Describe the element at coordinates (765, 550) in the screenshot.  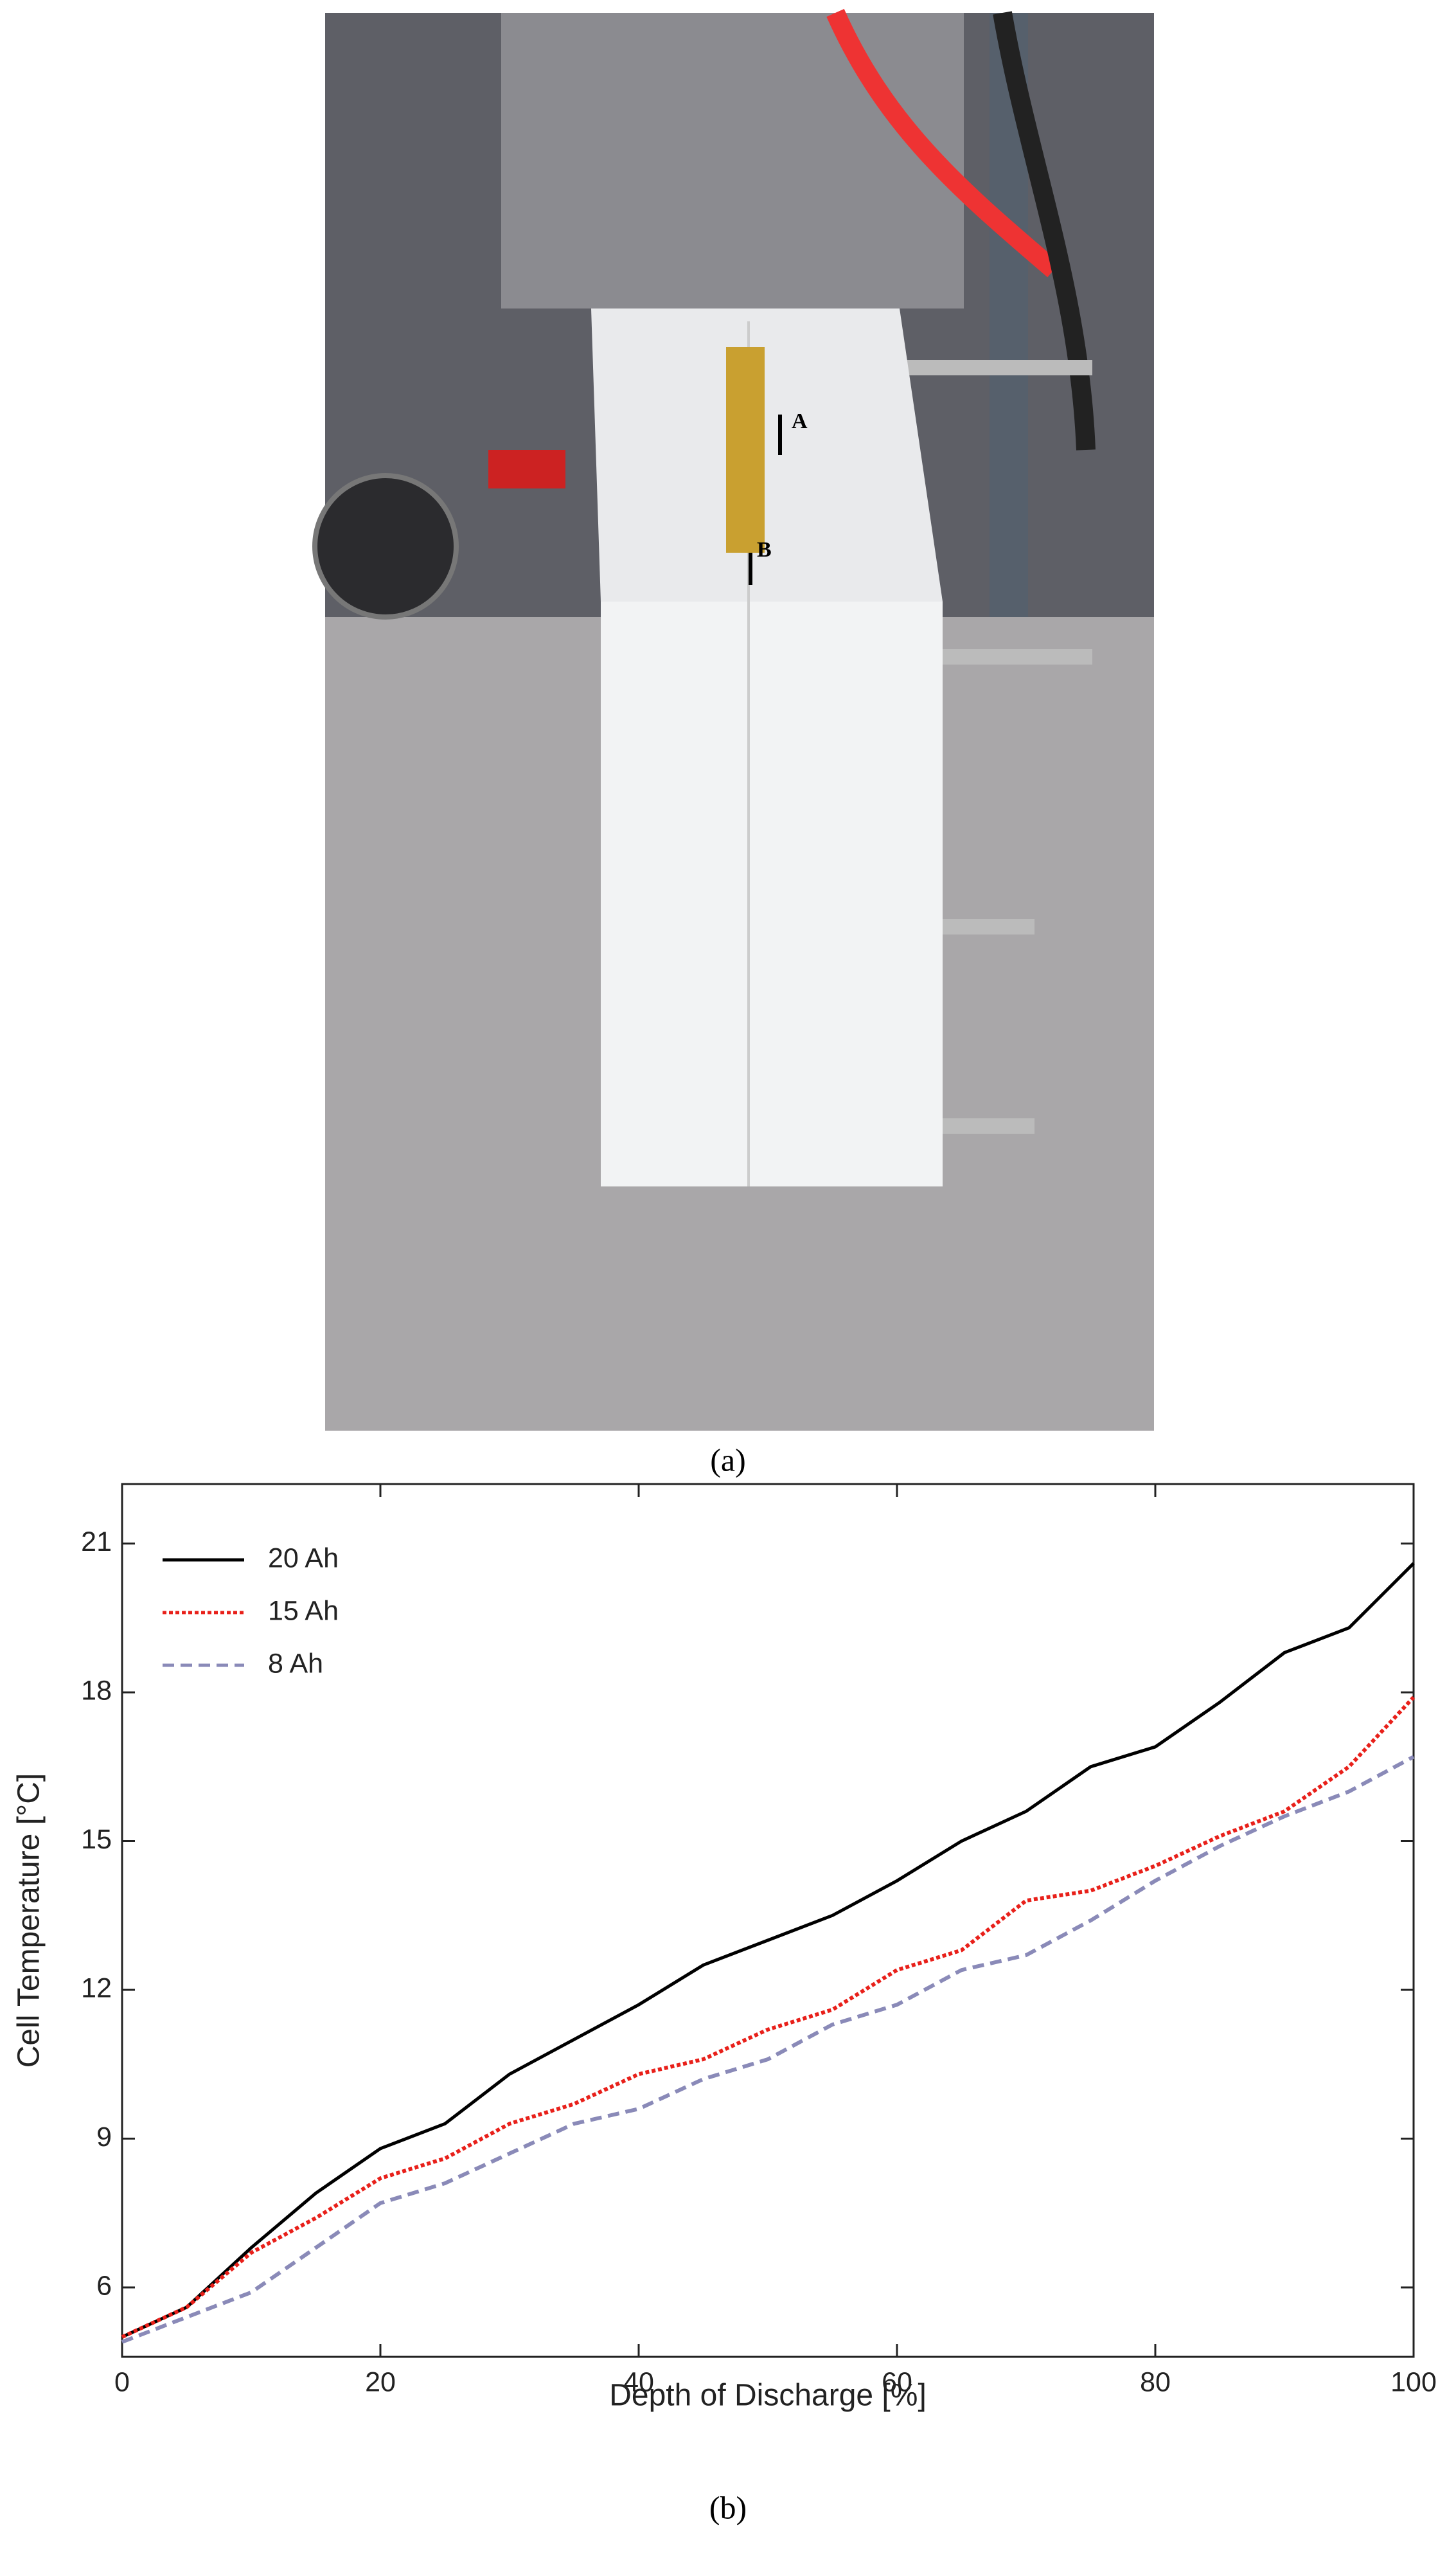
I see `marker-label: B` at that location.